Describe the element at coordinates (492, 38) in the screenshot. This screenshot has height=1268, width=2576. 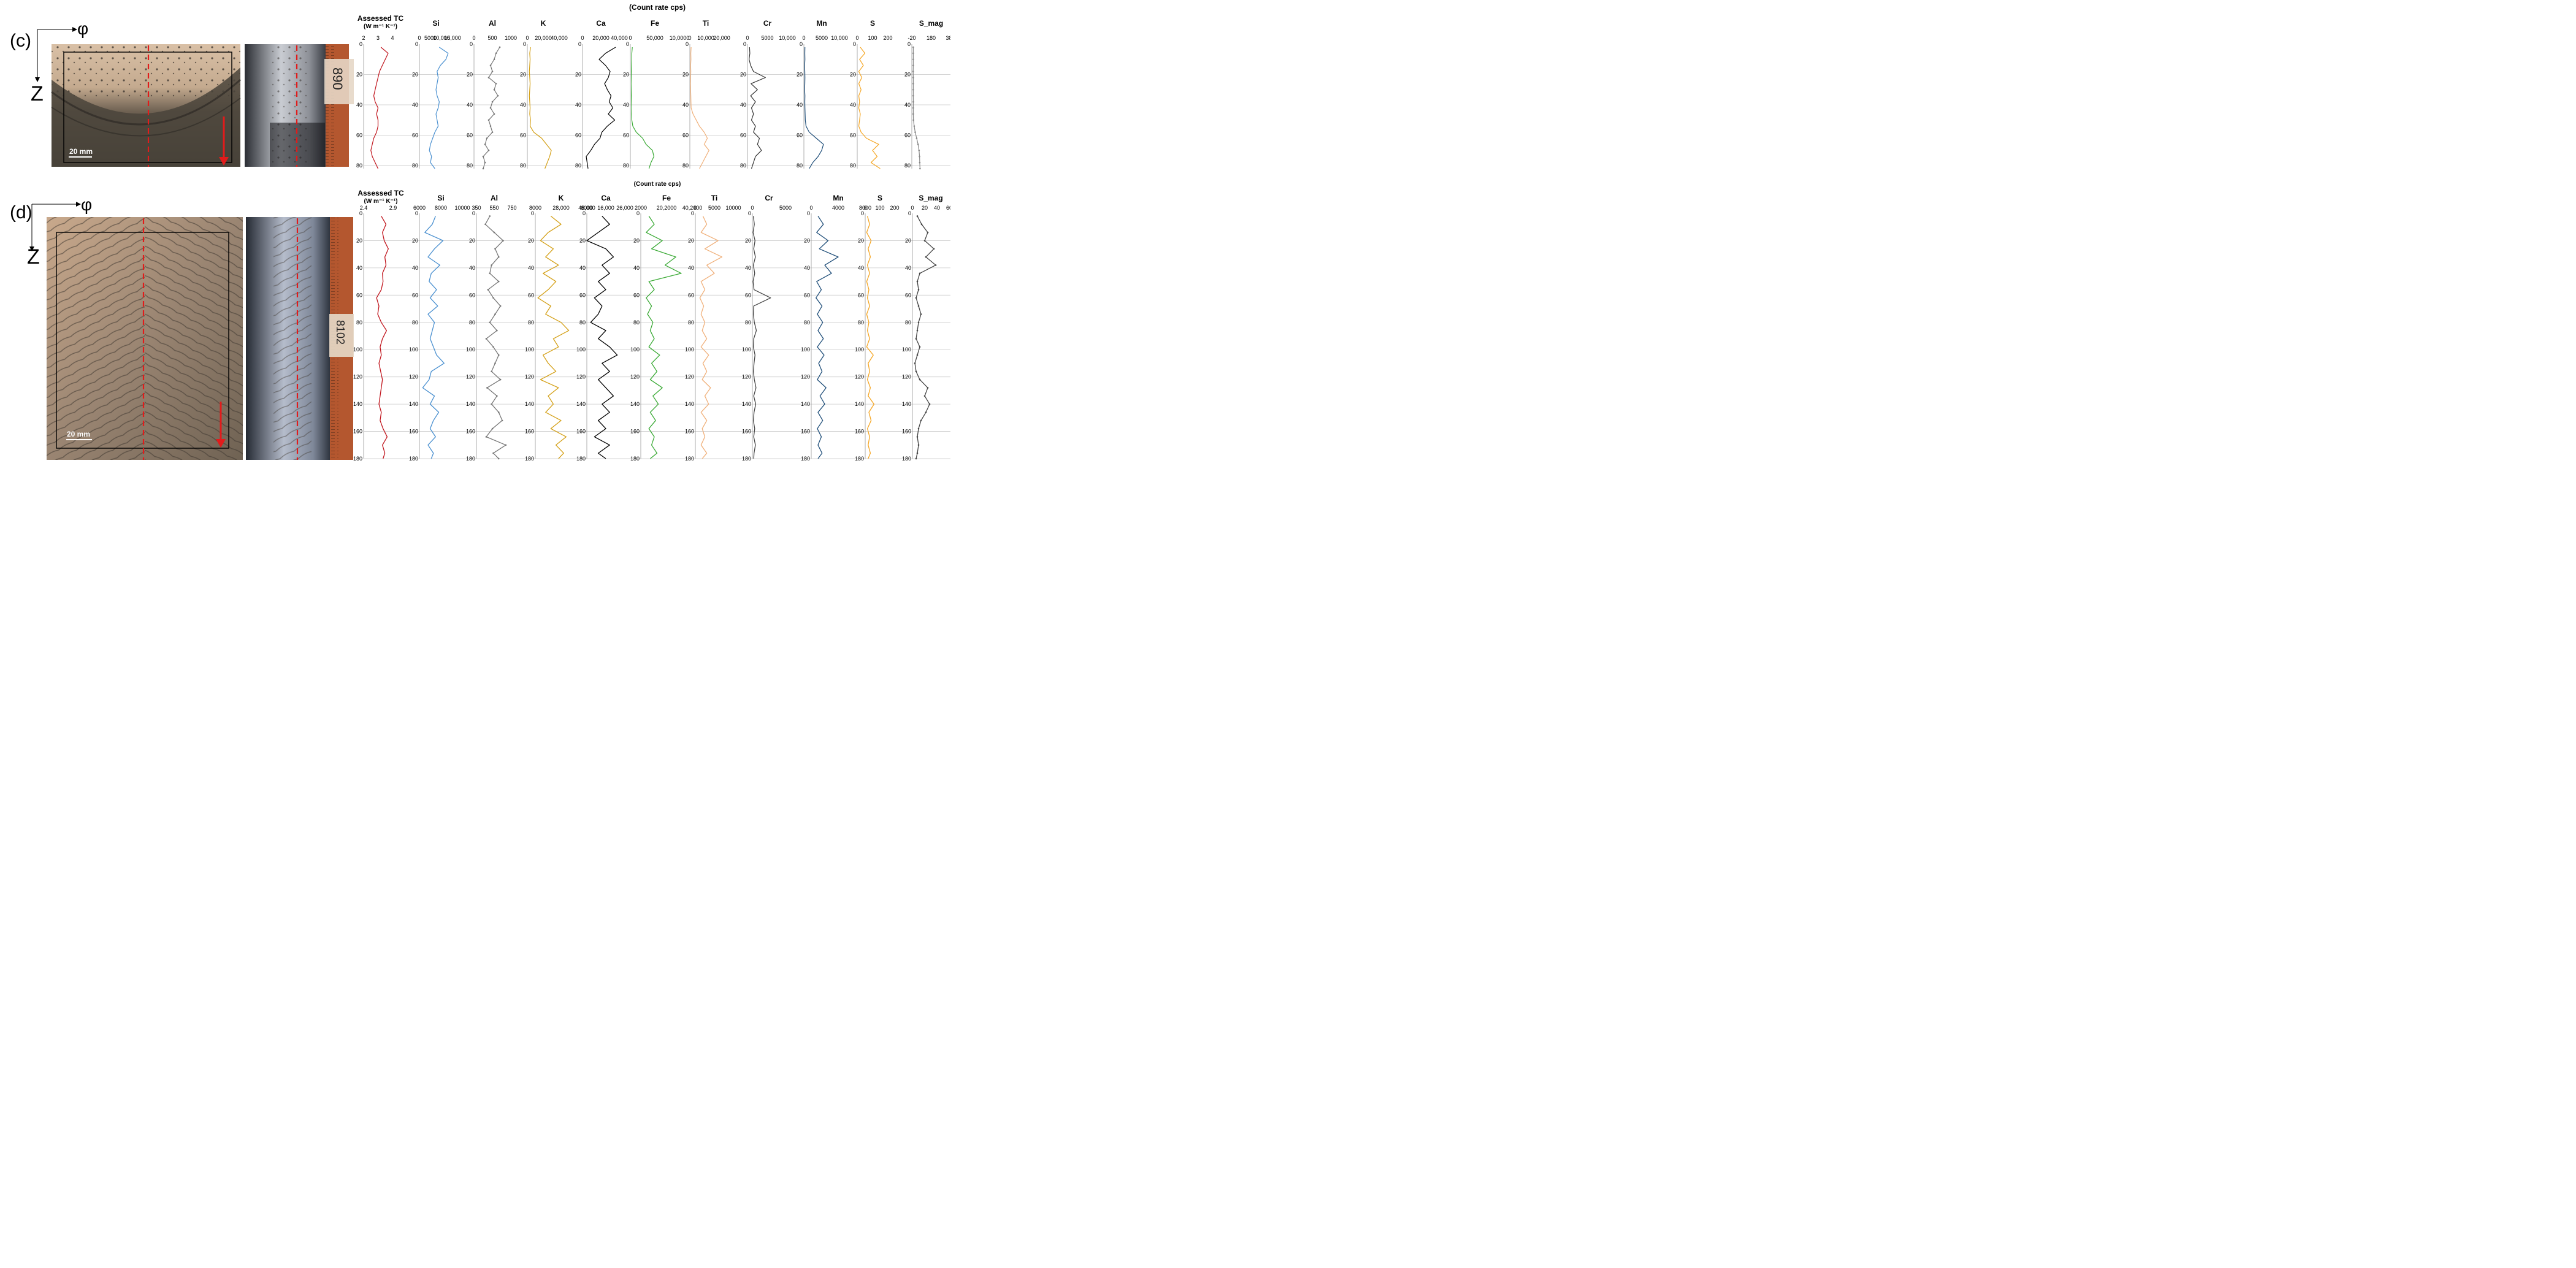
I see `x-tick-label: 500` at that location.